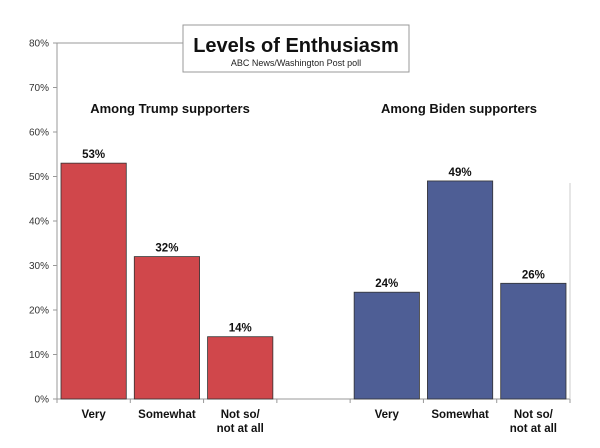 This screenshot has height=448, width=600. Describe the element at coordinates (39, 88) in the screenshot. I see `y-tick-label: 70%` at that location.